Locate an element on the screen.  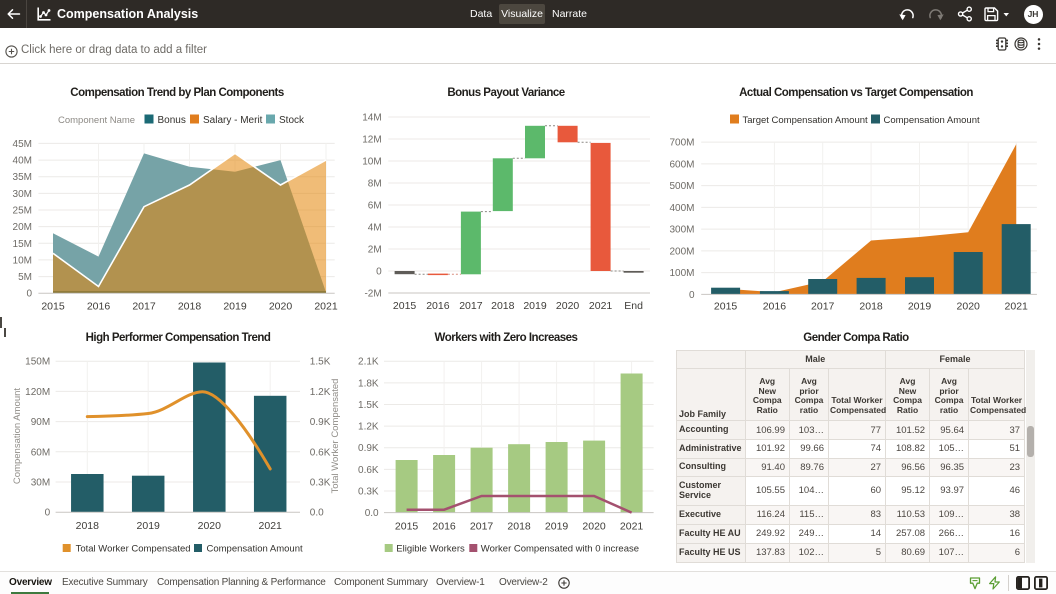
svg-text: 400M is located at coordinates (681, 208).